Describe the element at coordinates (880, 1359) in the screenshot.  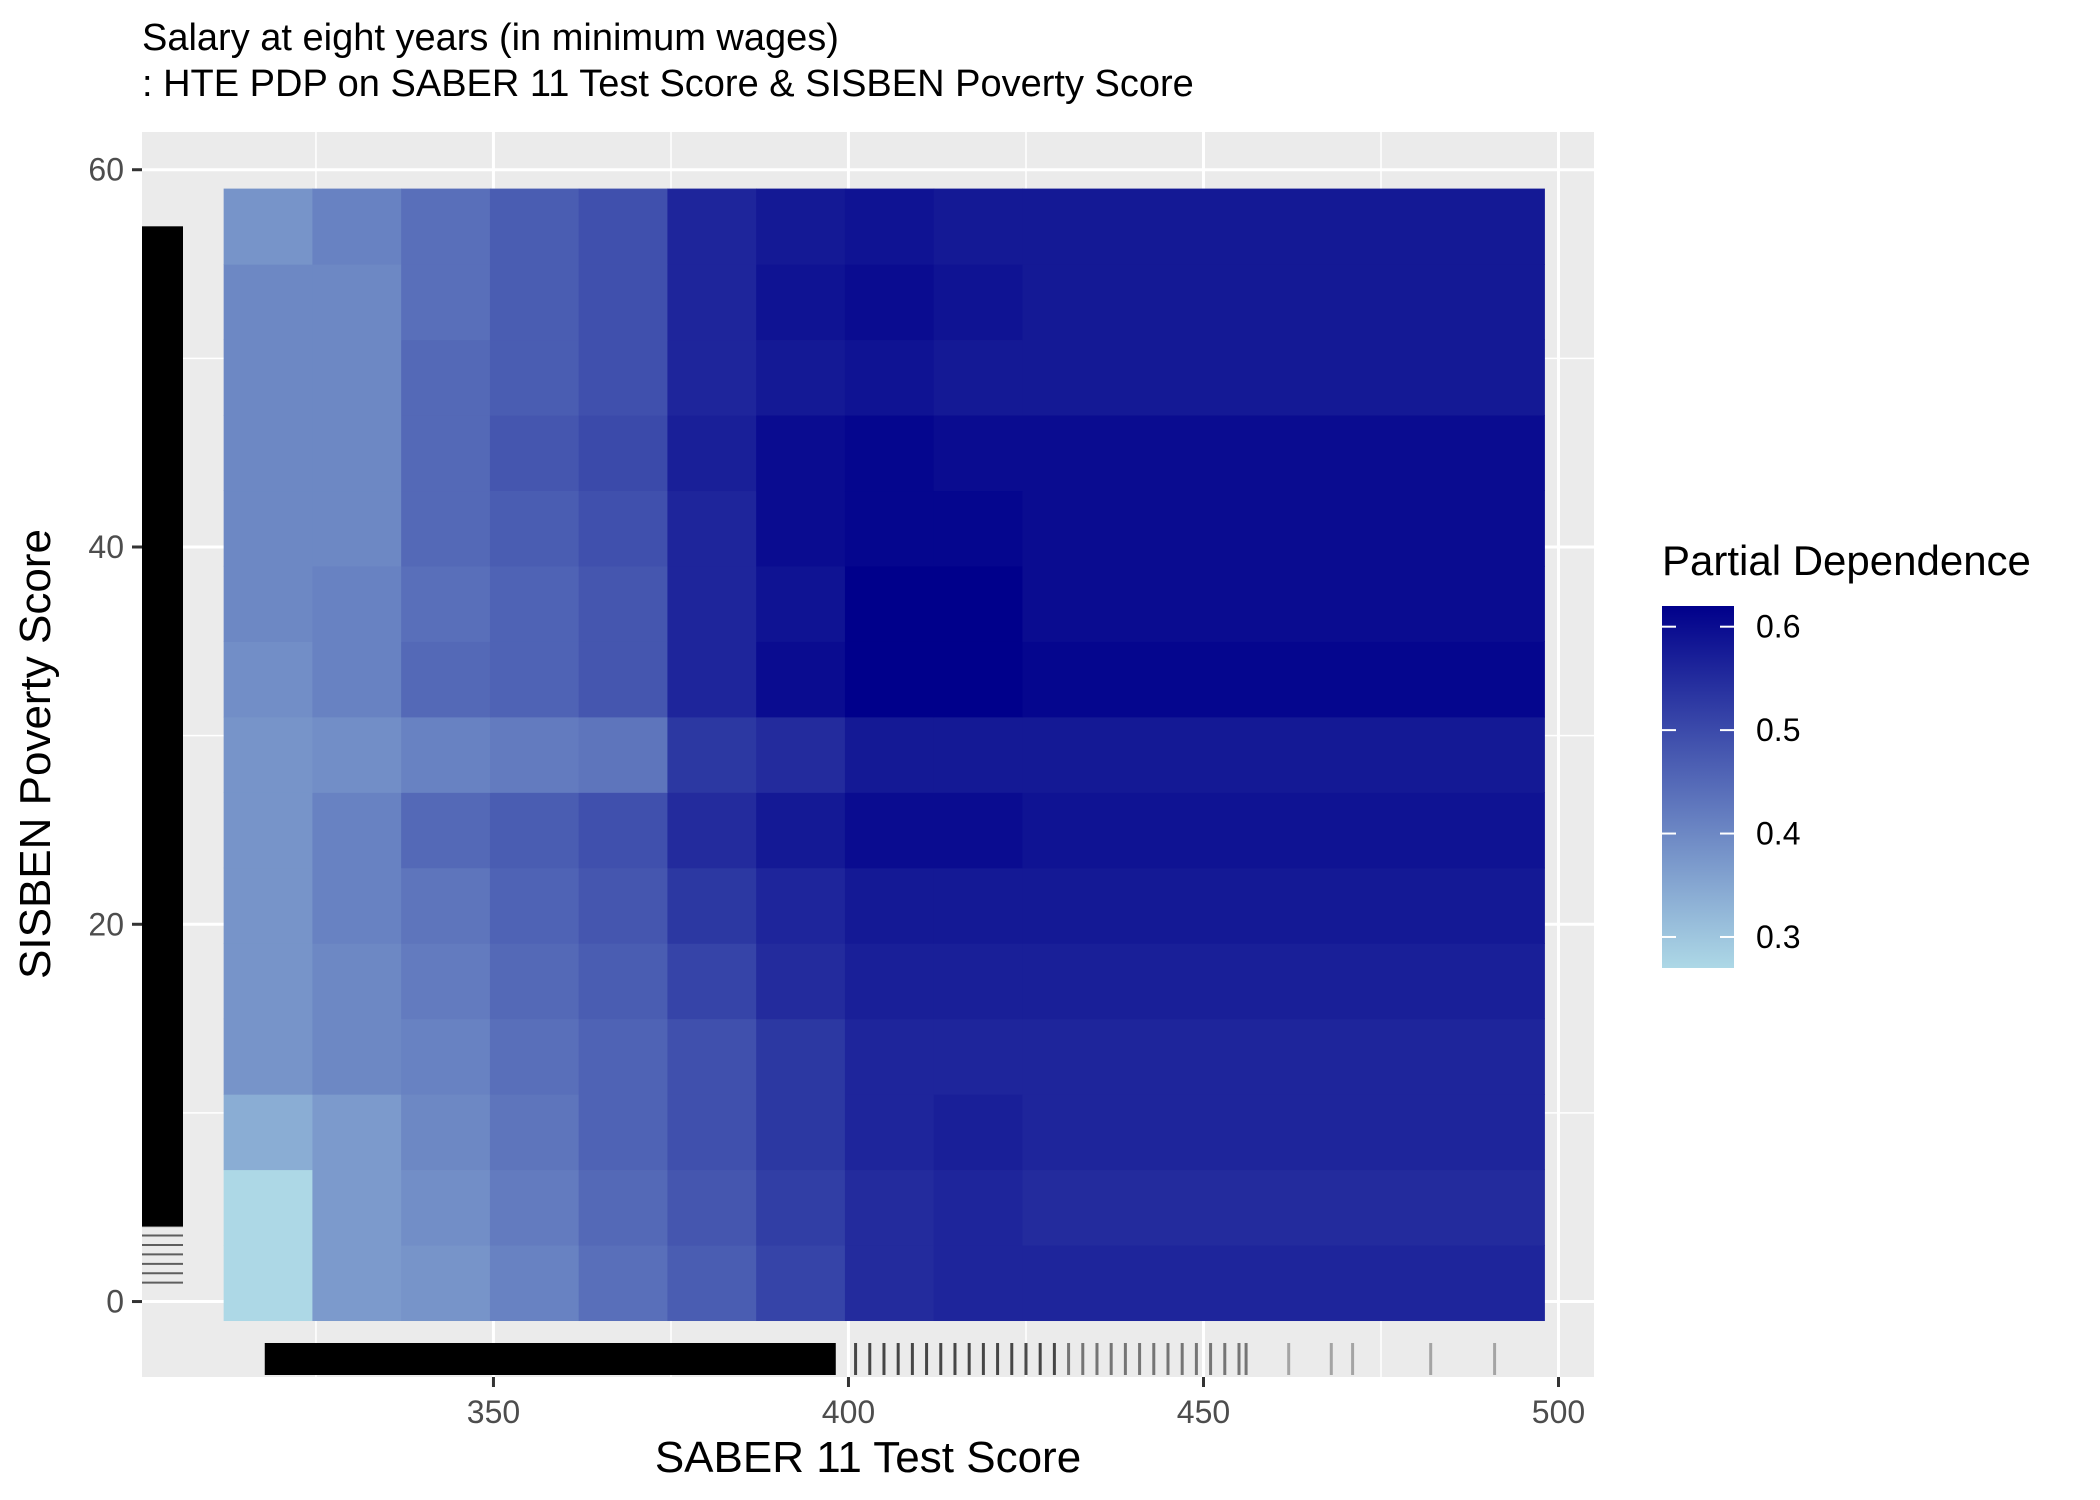
I see `x-rug` at that location.